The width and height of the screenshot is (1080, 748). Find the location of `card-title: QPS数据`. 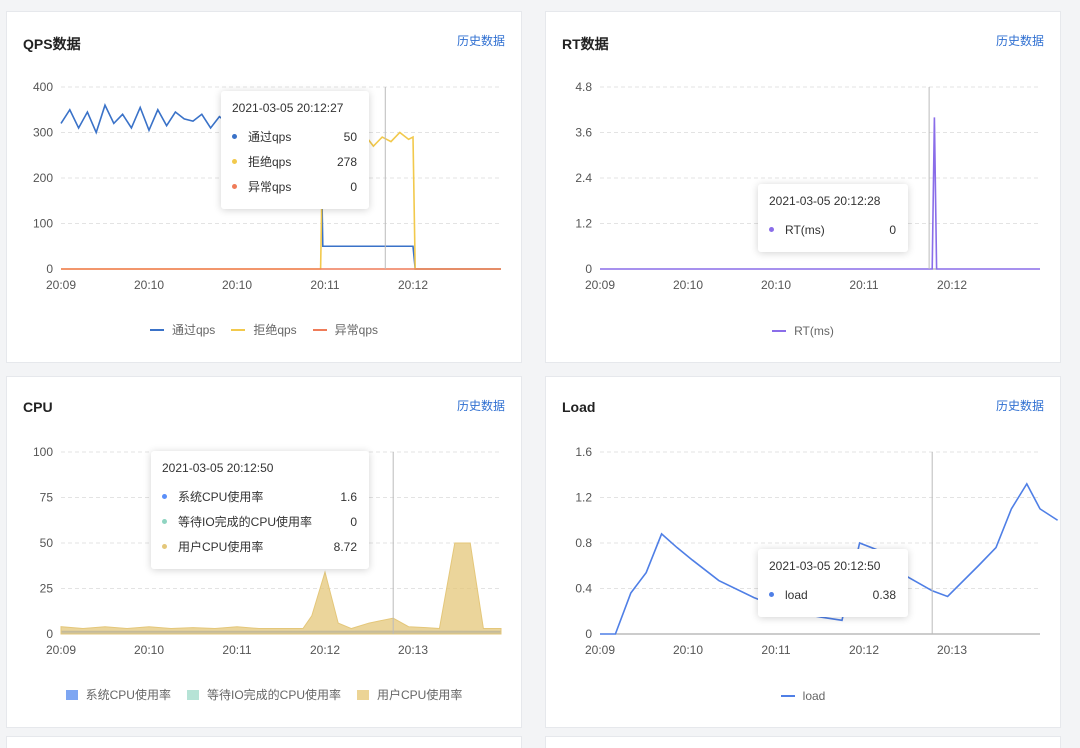

card-title: QPS数据 is located at coordinates (52, 44).